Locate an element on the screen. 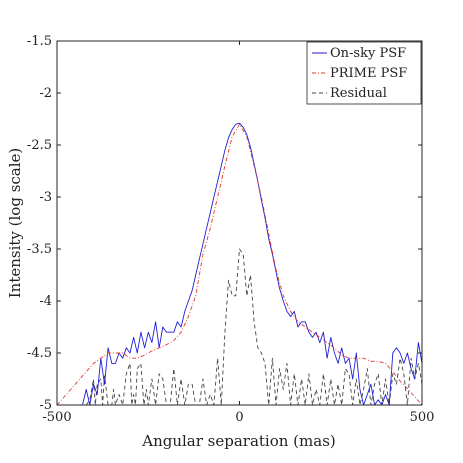  y-tick-label: -5 is located at coordinates (45, 405).